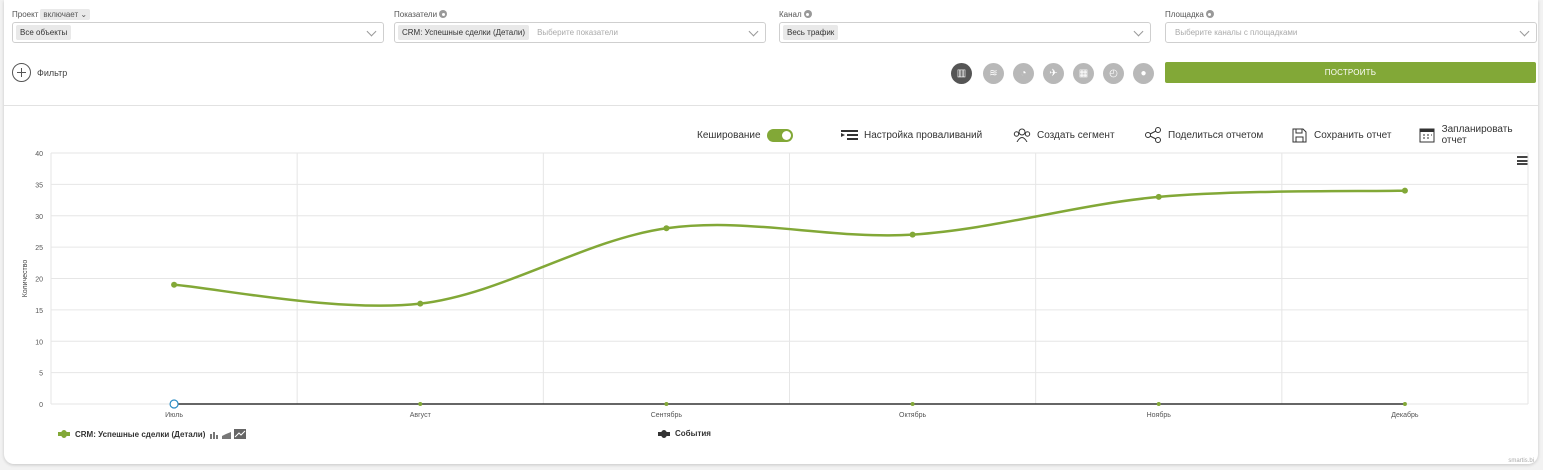 The height and width of the screenshot is (470, 1543). I want to click on project-select: Все объекты, so click(198, 32).